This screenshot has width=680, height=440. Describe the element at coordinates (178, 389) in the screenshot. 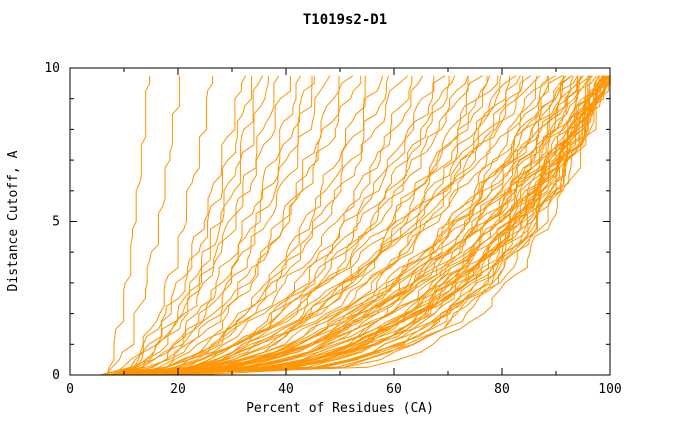

I see `x-tick-label: 20` at that location.